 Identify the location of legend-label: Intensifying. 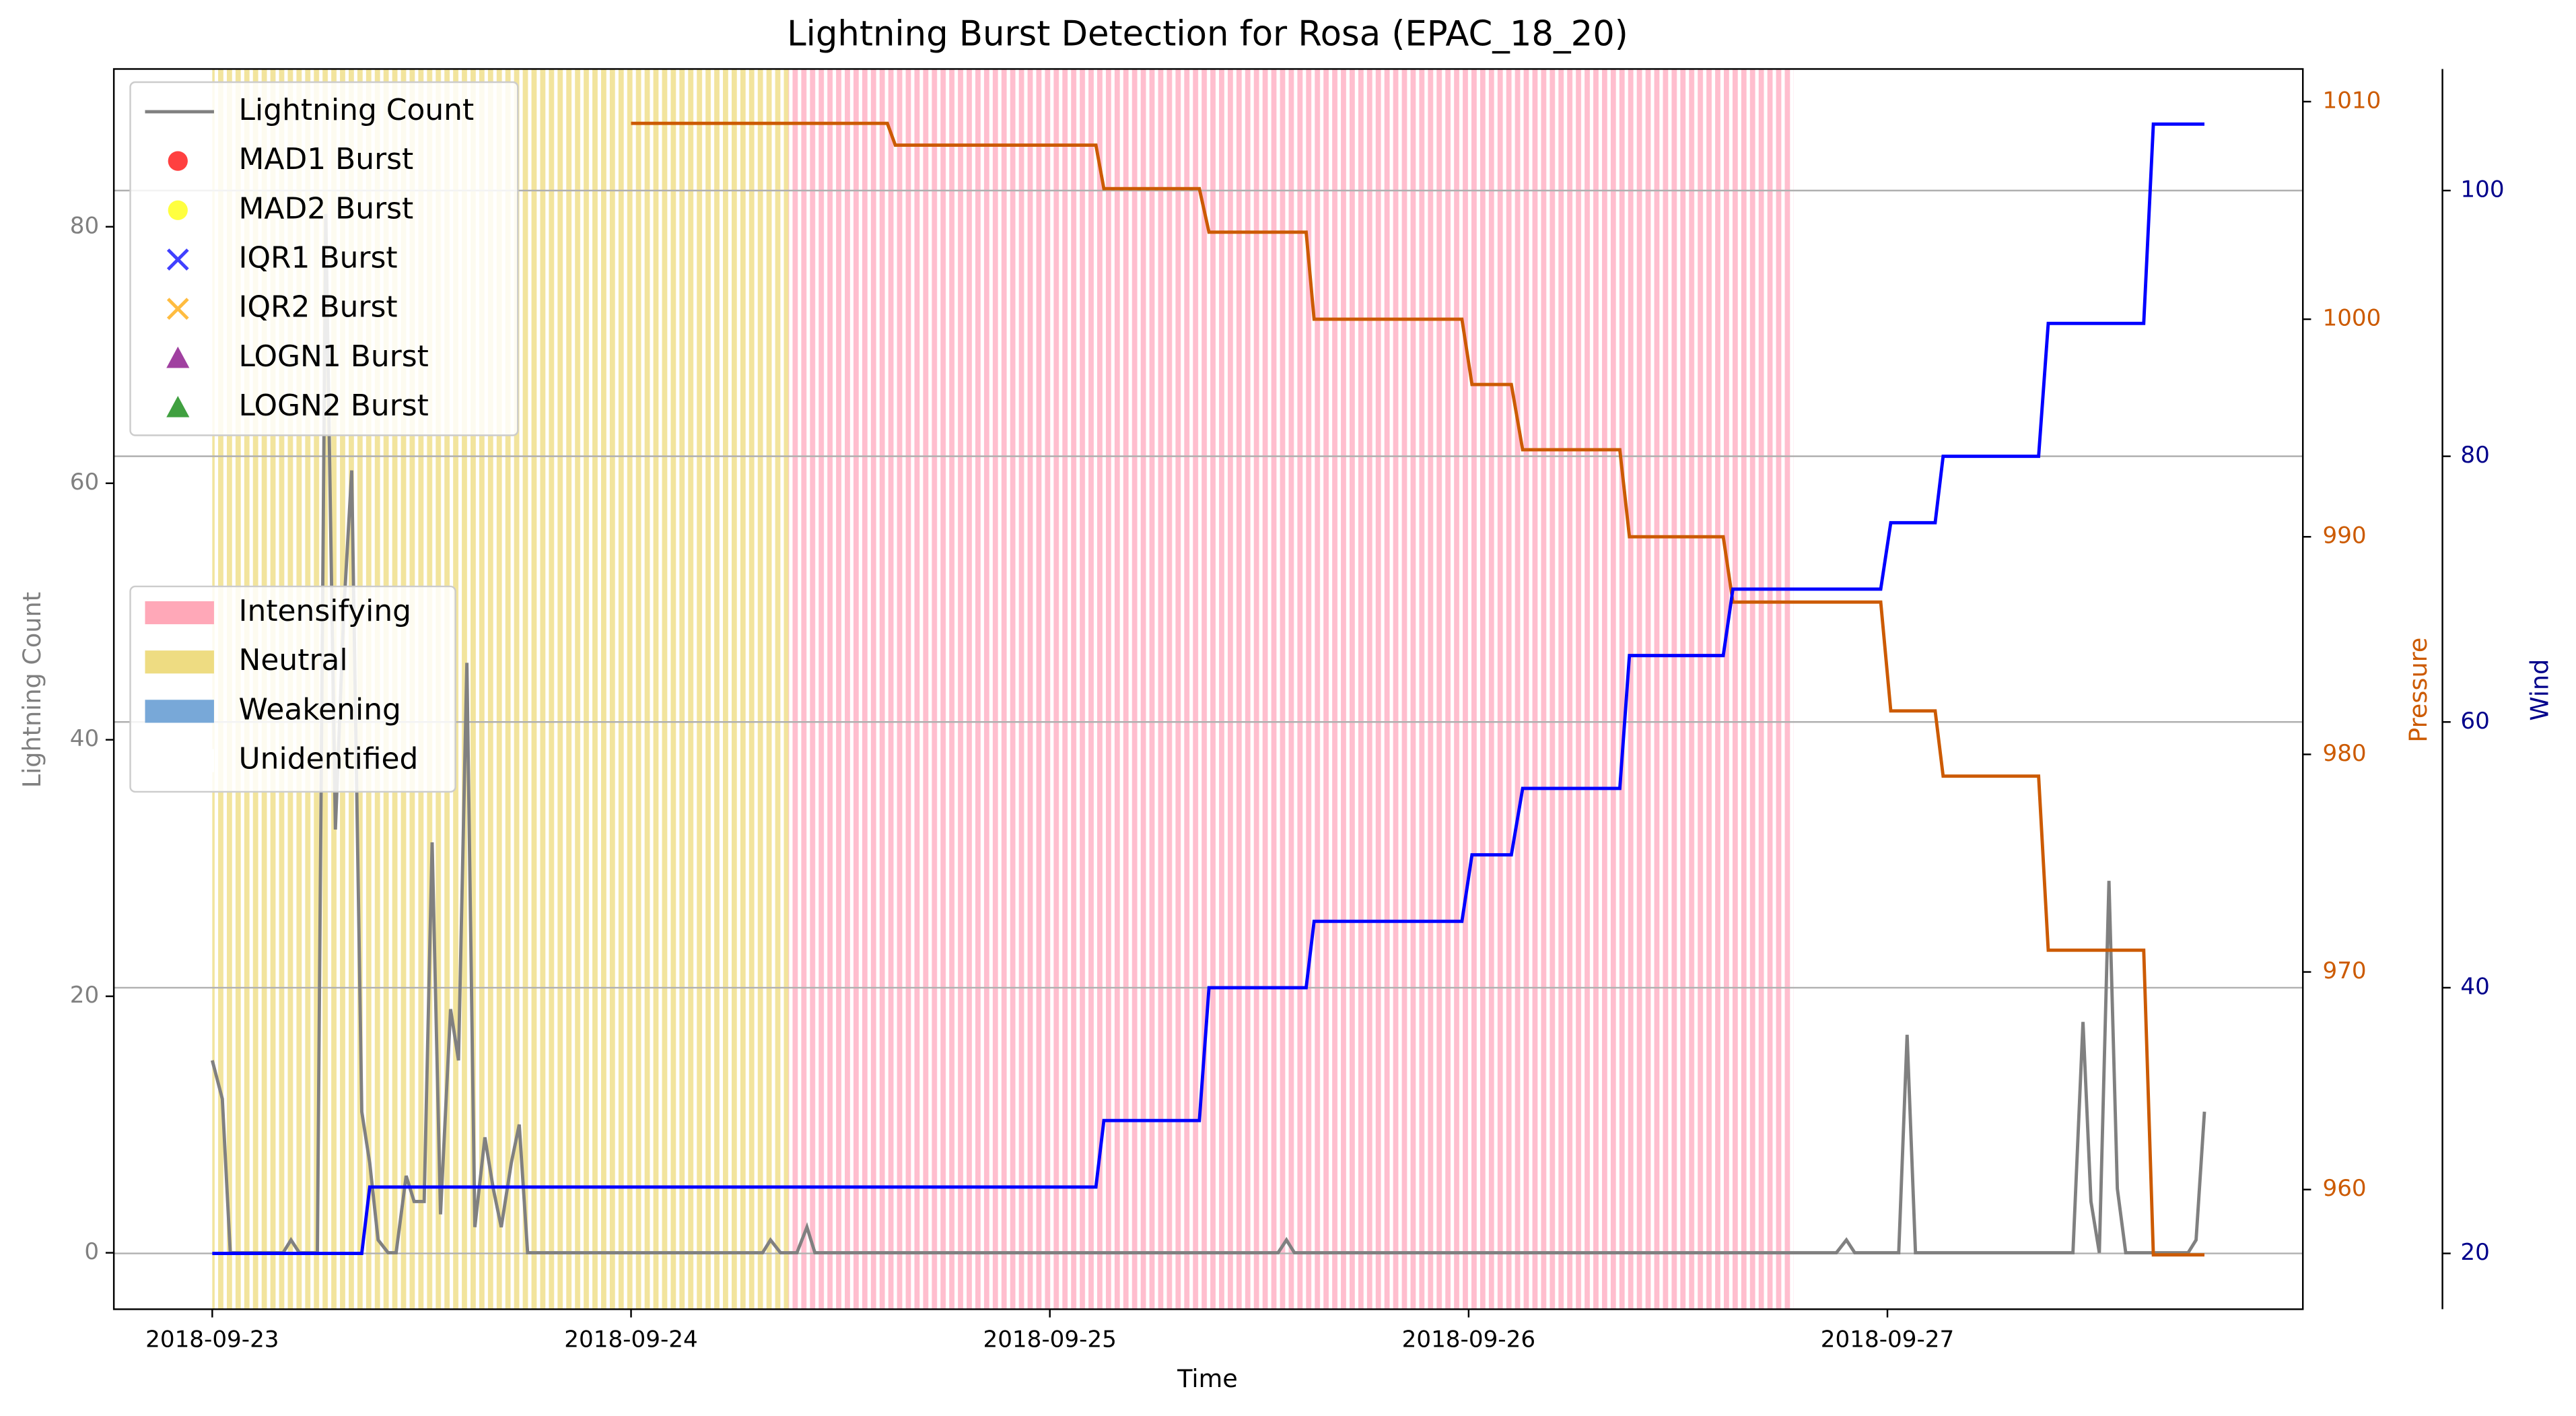
(325, 611).